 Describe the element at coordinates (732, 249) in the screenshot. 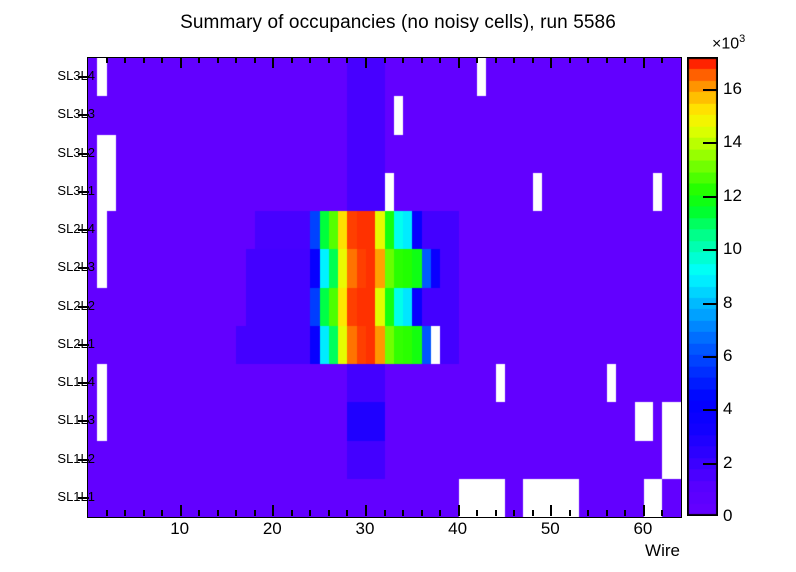

I see `color-bar-tick-label: 10` at that location.